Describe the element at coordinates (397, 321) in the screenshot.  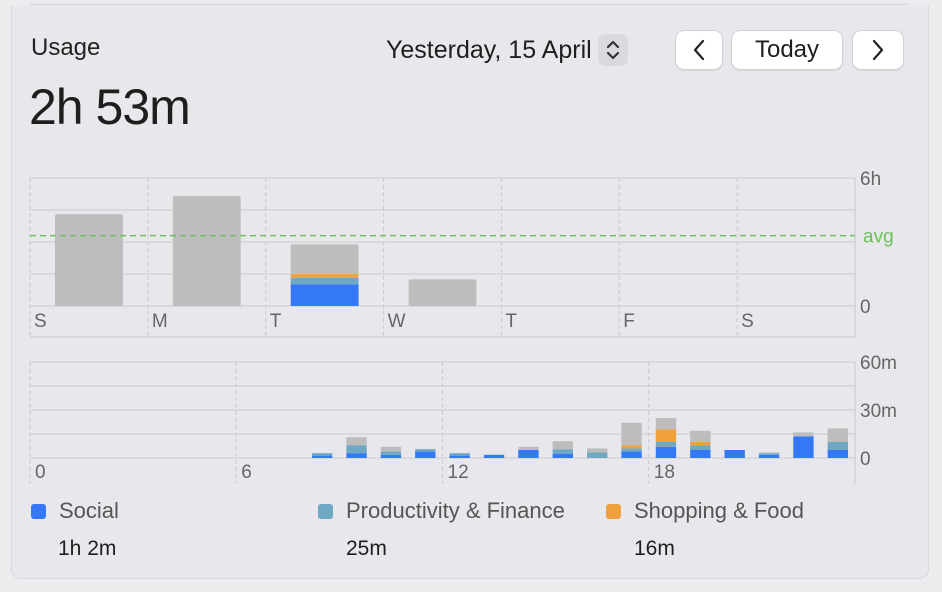
I see `x-tick-label: W` at that location.